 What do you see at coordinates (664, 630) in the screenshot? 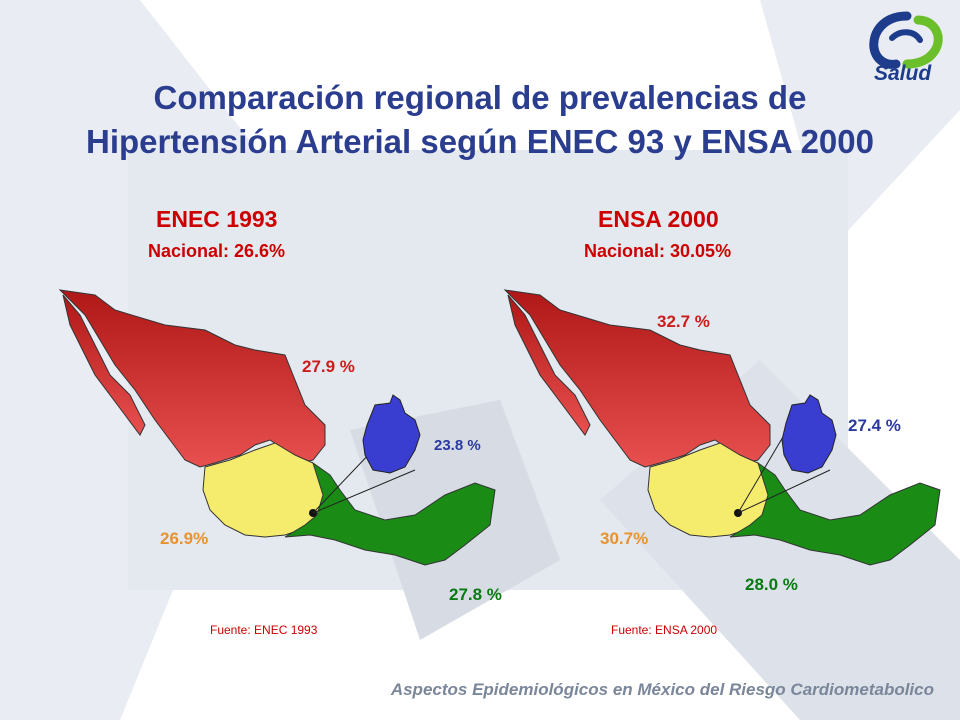
I see `map2-source: Fuente: ENSA 2000` at bounding box center [664, 630].